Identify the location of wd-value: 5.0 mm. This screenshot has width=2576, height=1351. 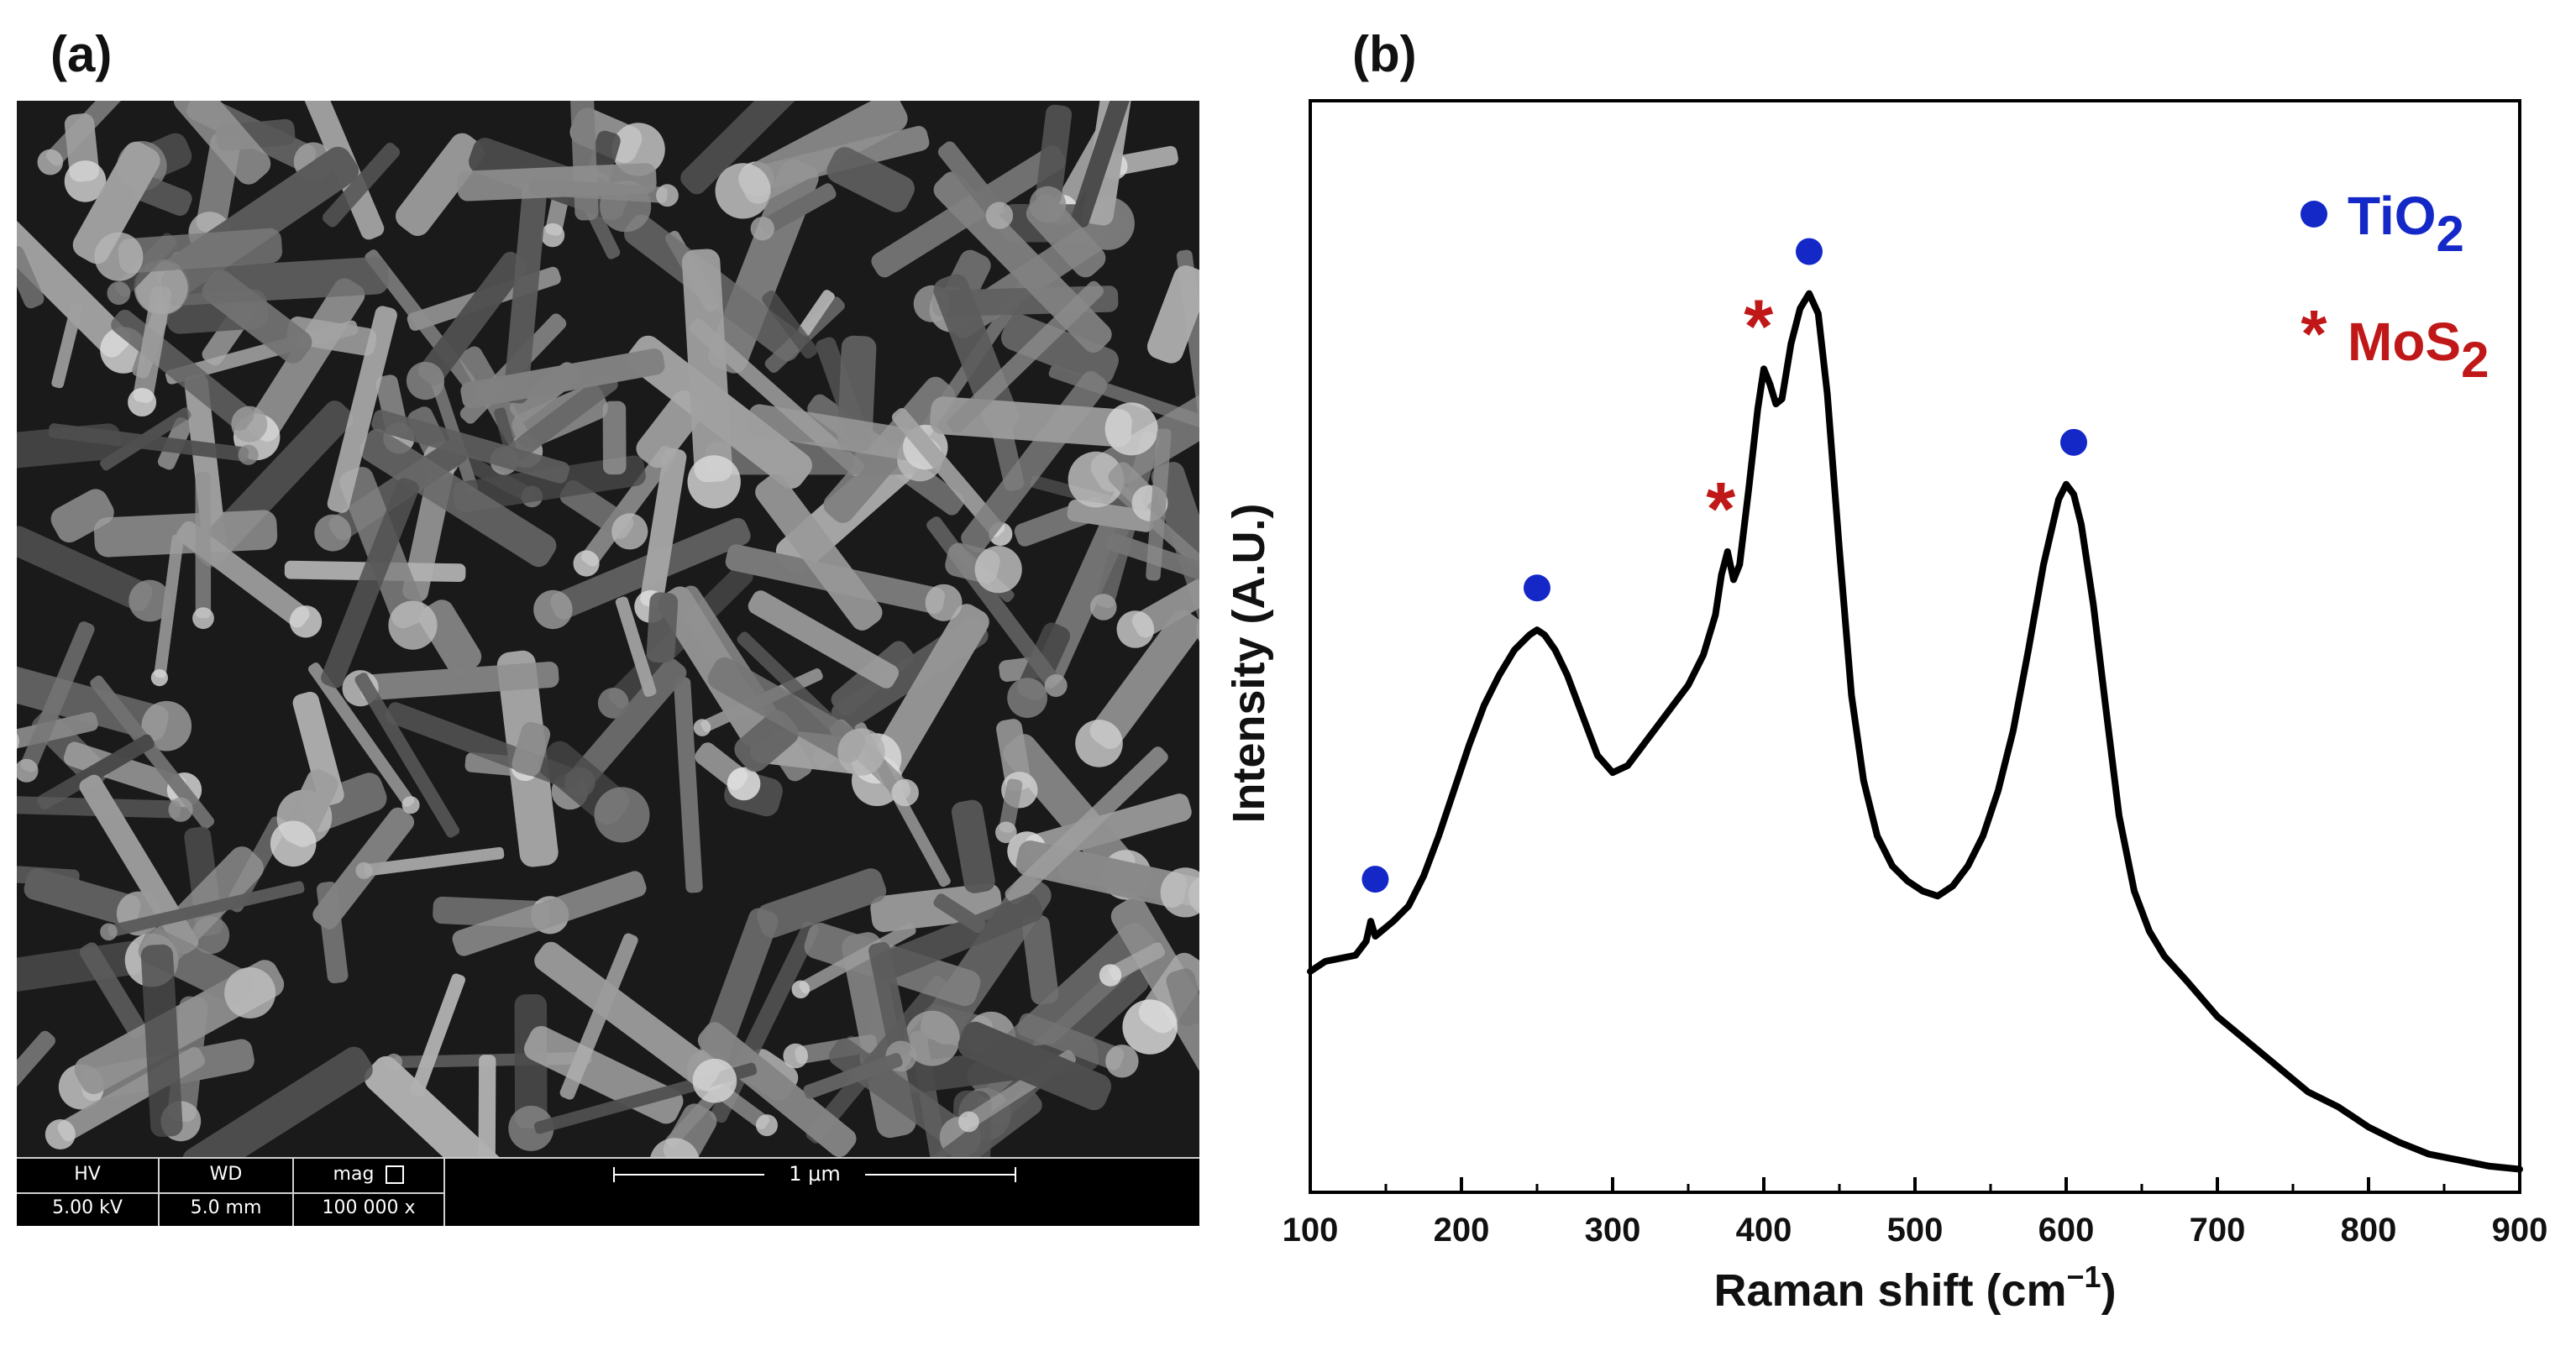
(226, 1207).